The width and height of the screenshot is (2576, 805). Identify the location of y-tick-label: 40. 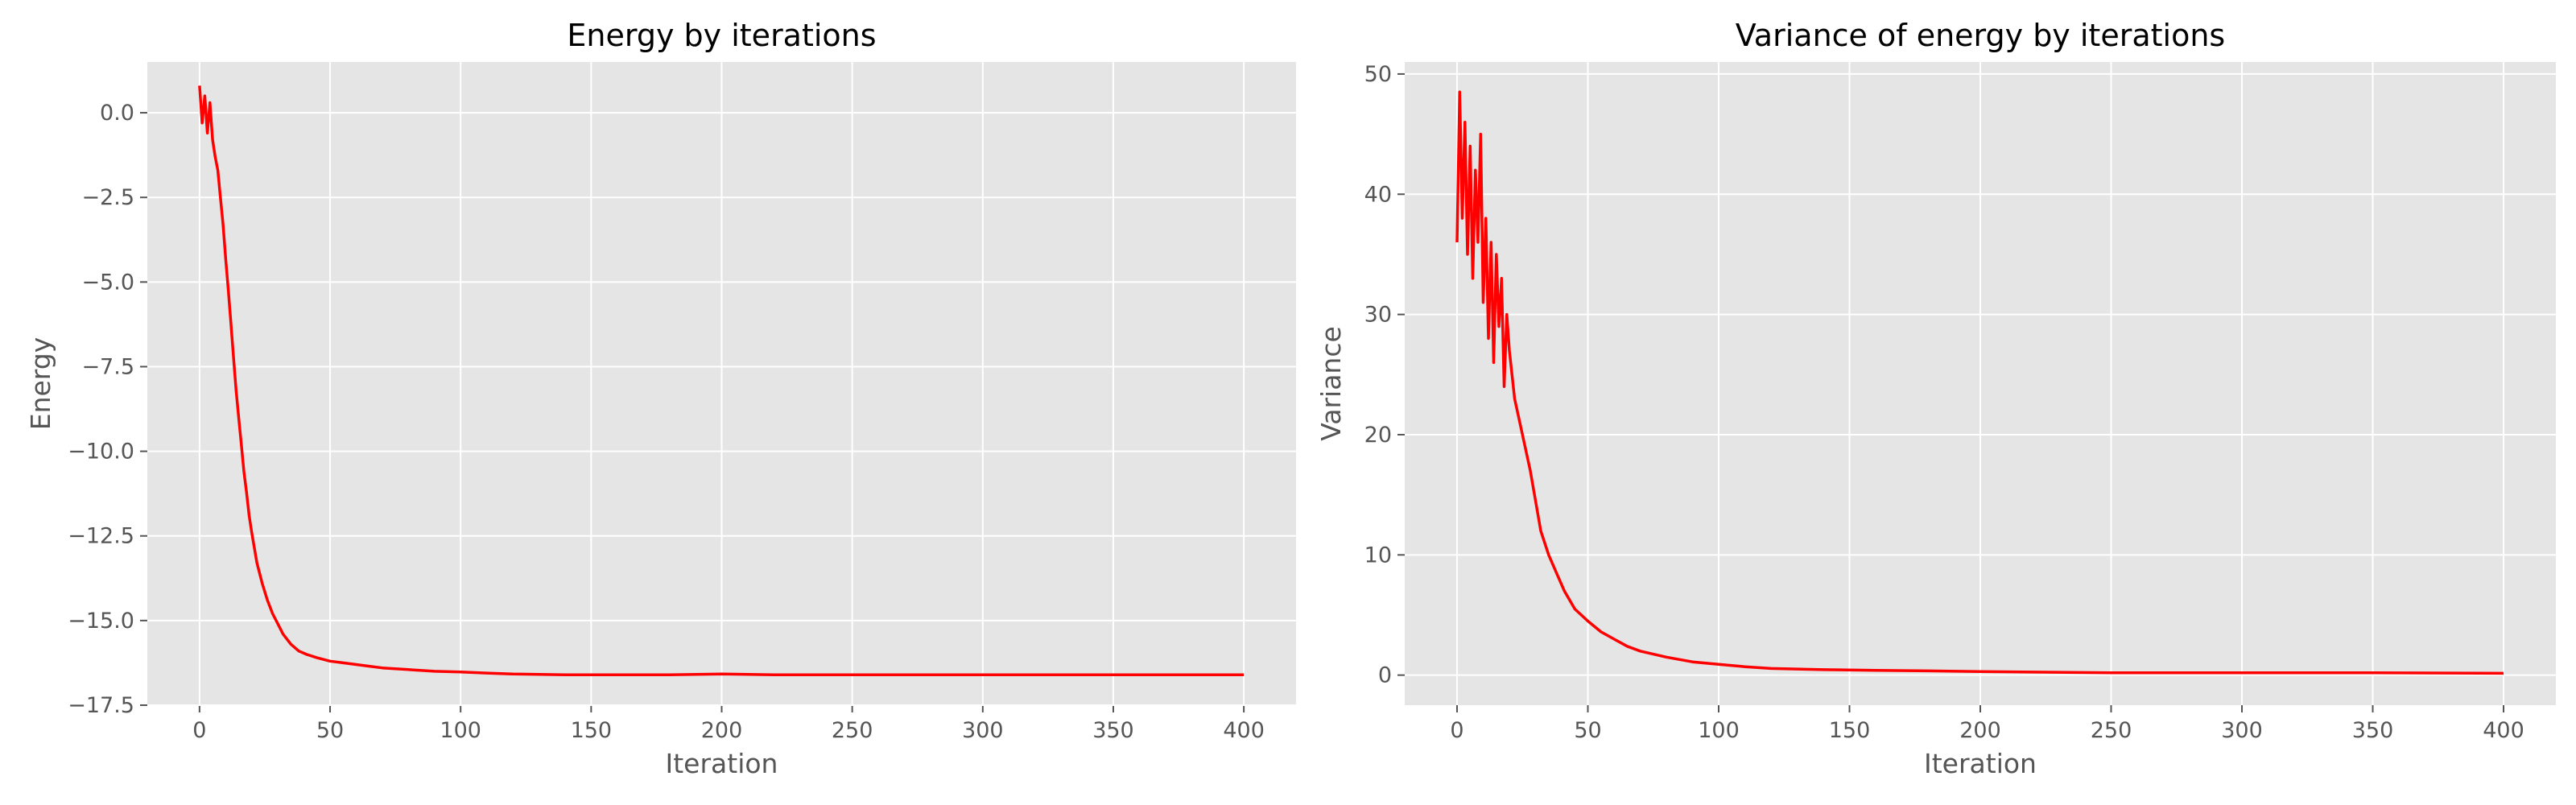
(1378, 194).